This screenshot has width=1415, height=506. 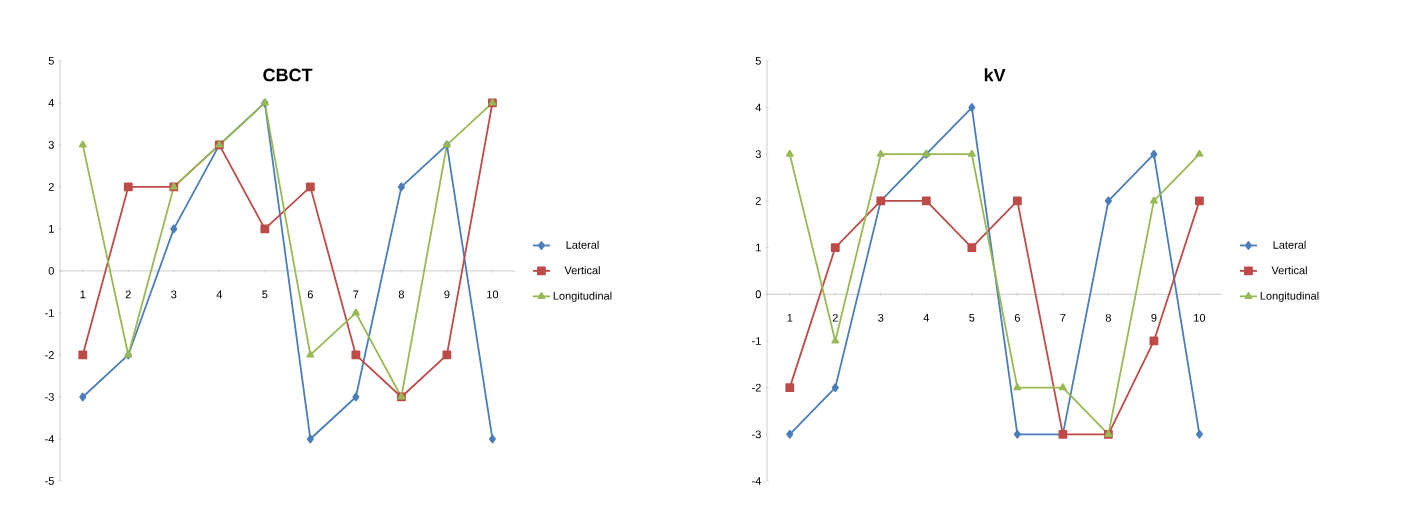 What do you see at coordinates (288, 75) in the screenshot?
I see `chart-title: CBCT` at bounding box center [288, 75].